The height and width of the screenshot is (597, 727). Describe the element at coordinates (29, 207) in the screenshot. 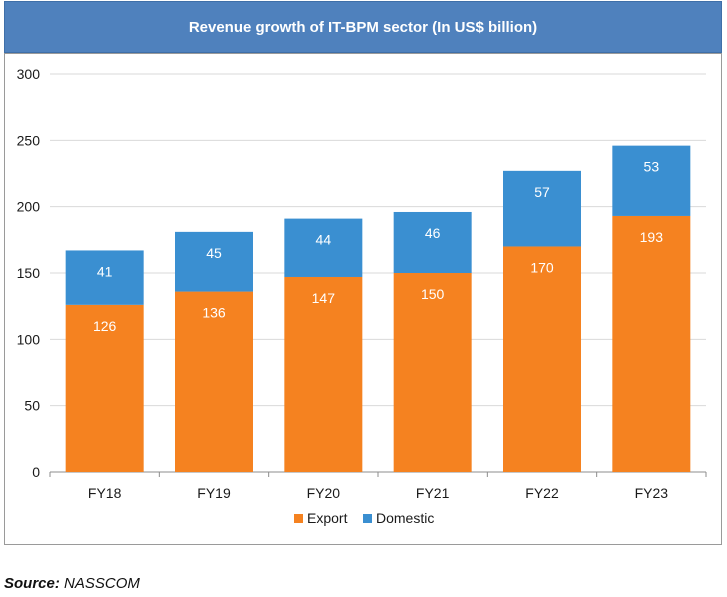

I see `y-tick-label: 200` at that location.